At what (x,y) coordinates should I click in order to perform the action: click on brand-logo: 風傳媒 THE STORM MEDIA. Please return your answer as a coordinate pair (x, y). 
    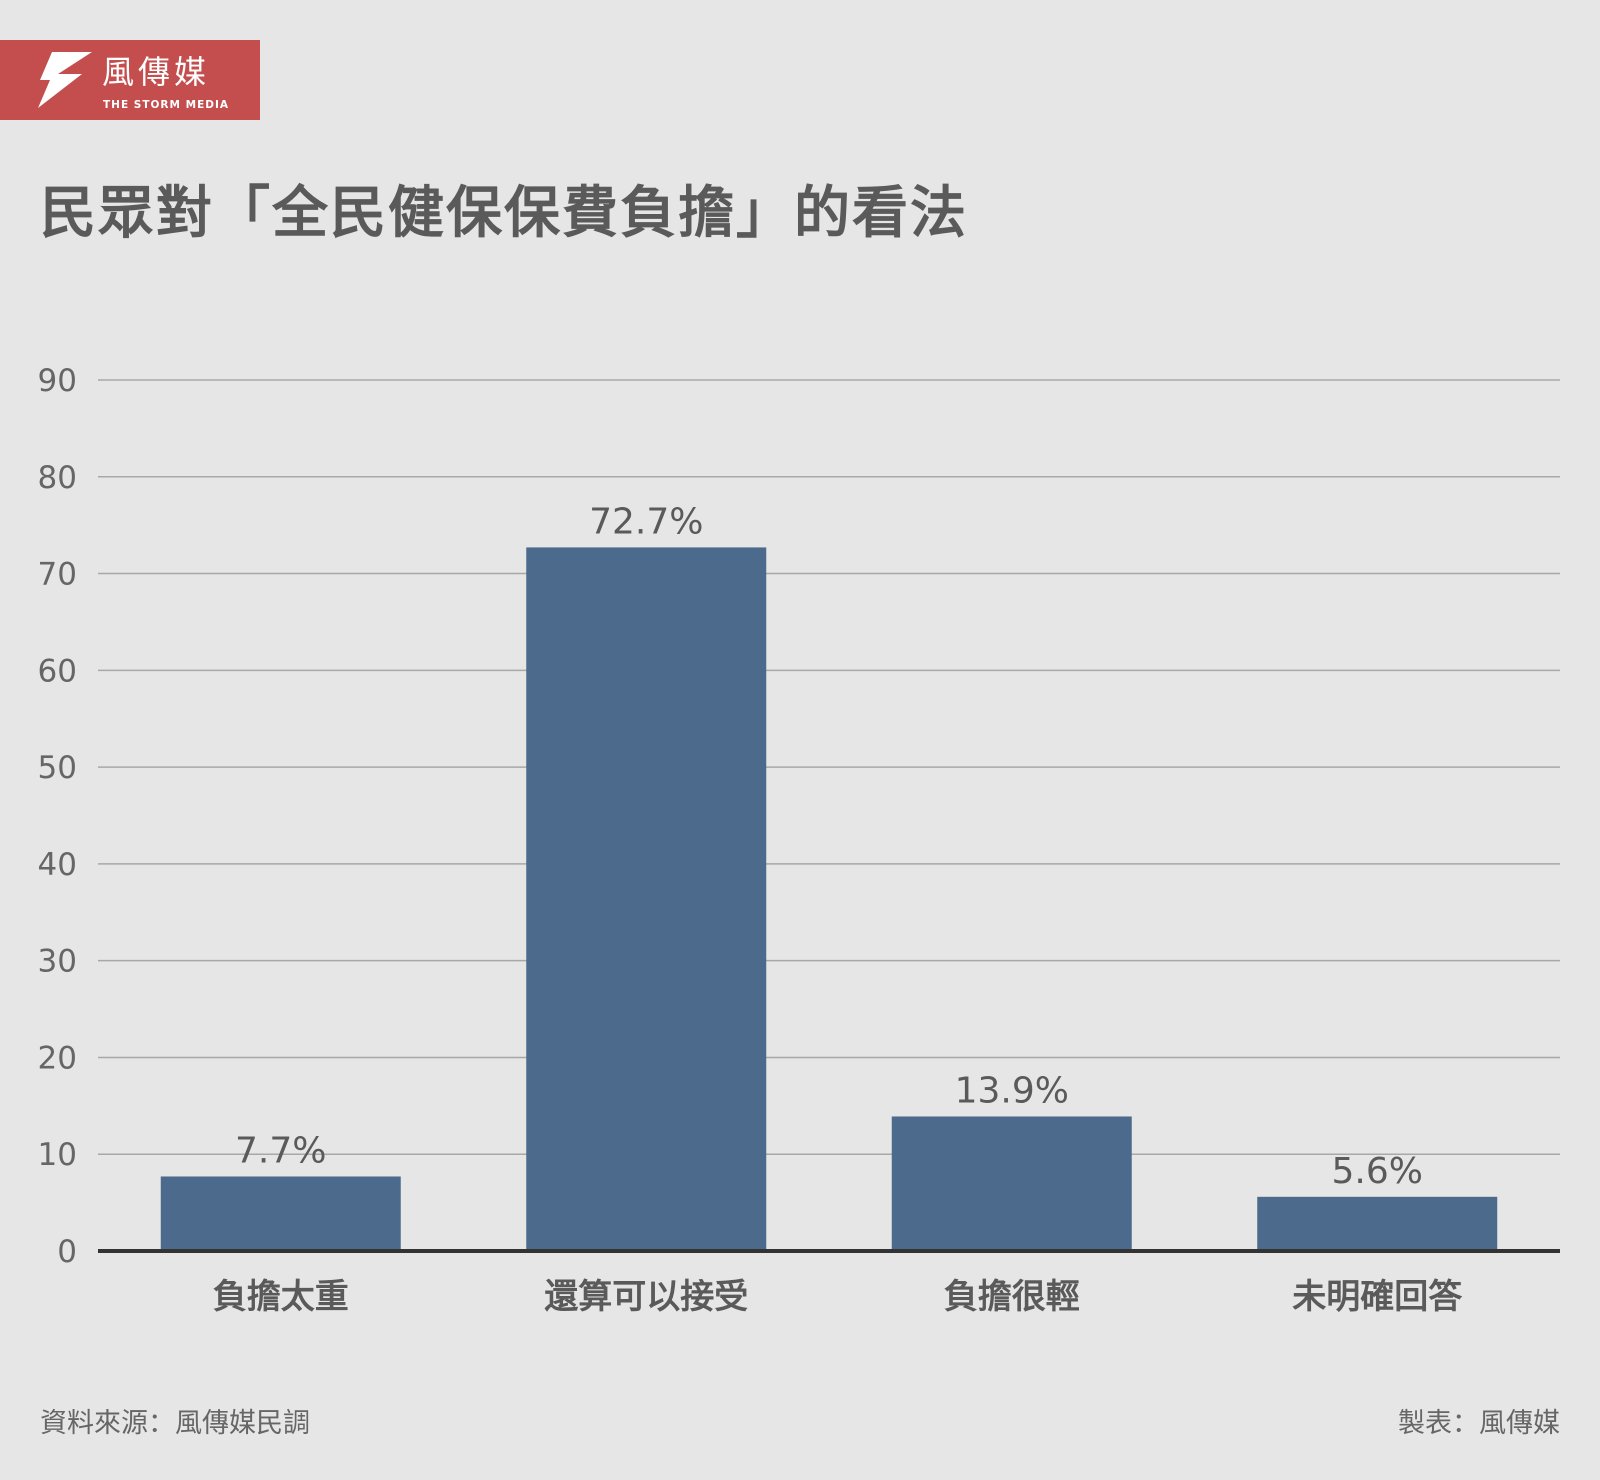
    Looking at the image, I should click on (130, 80).